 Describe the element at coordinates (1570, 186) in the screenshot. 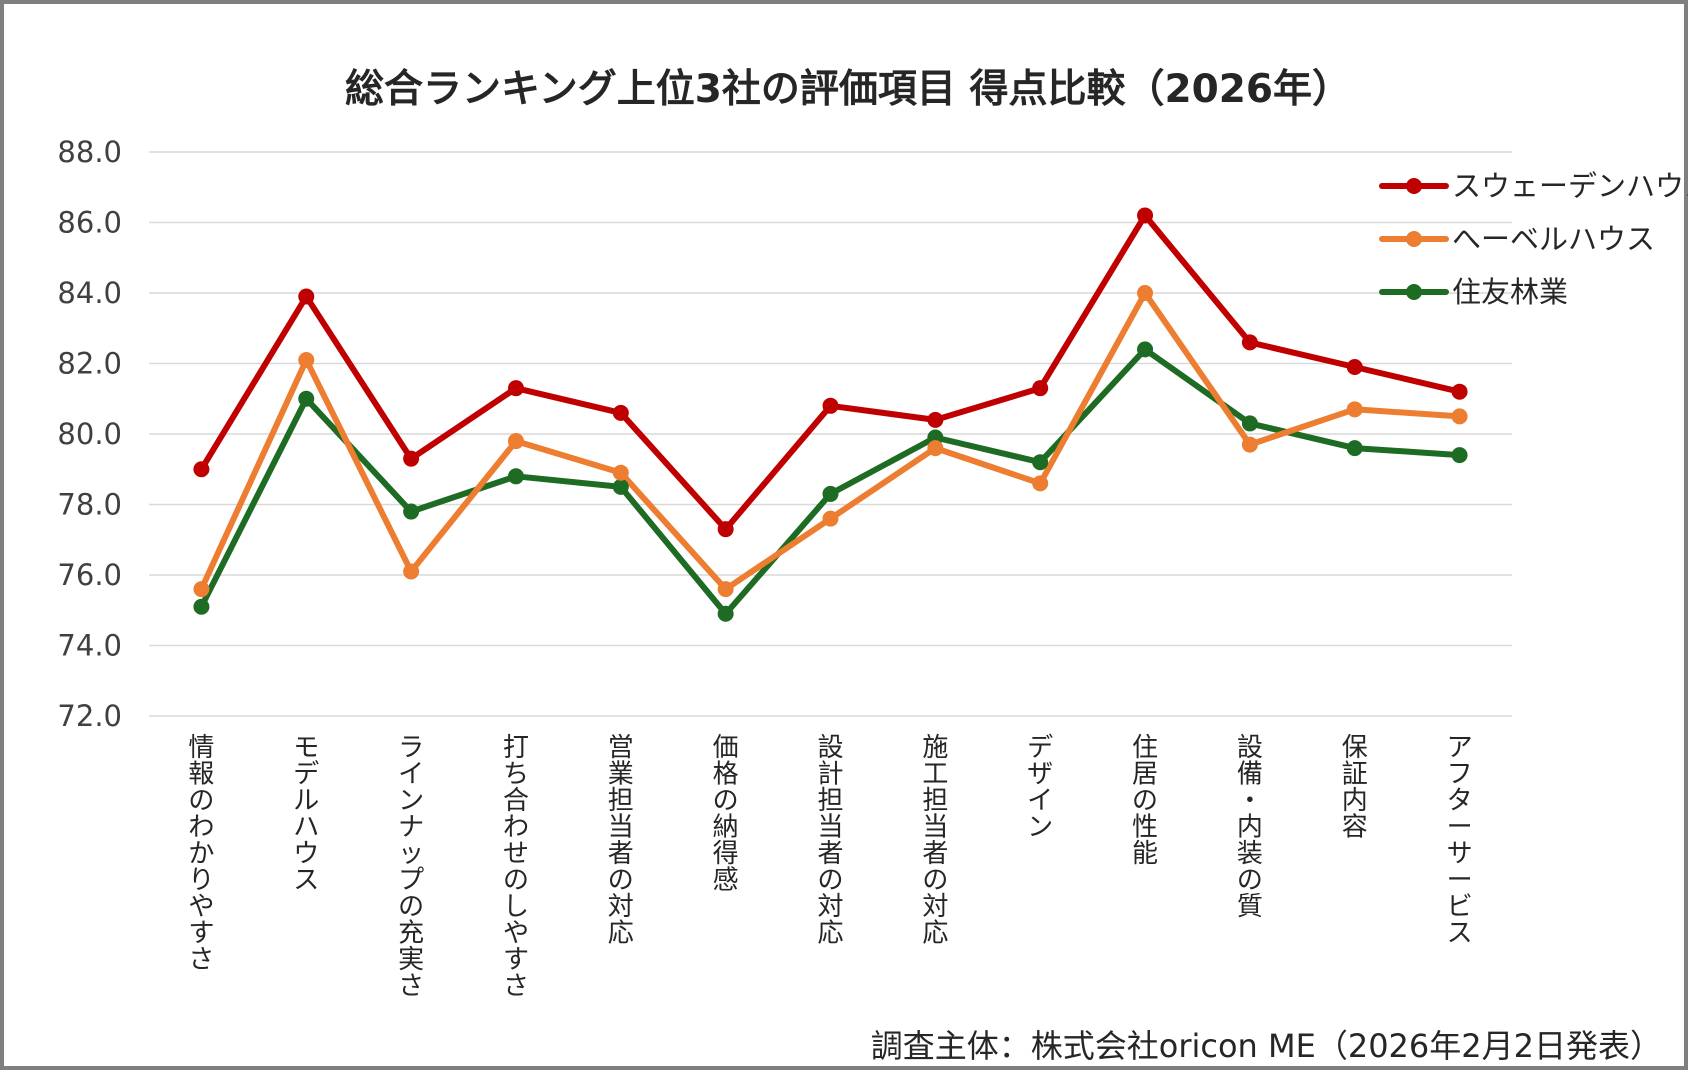

I see `legend-label: スウェーデンハウス` at that location.